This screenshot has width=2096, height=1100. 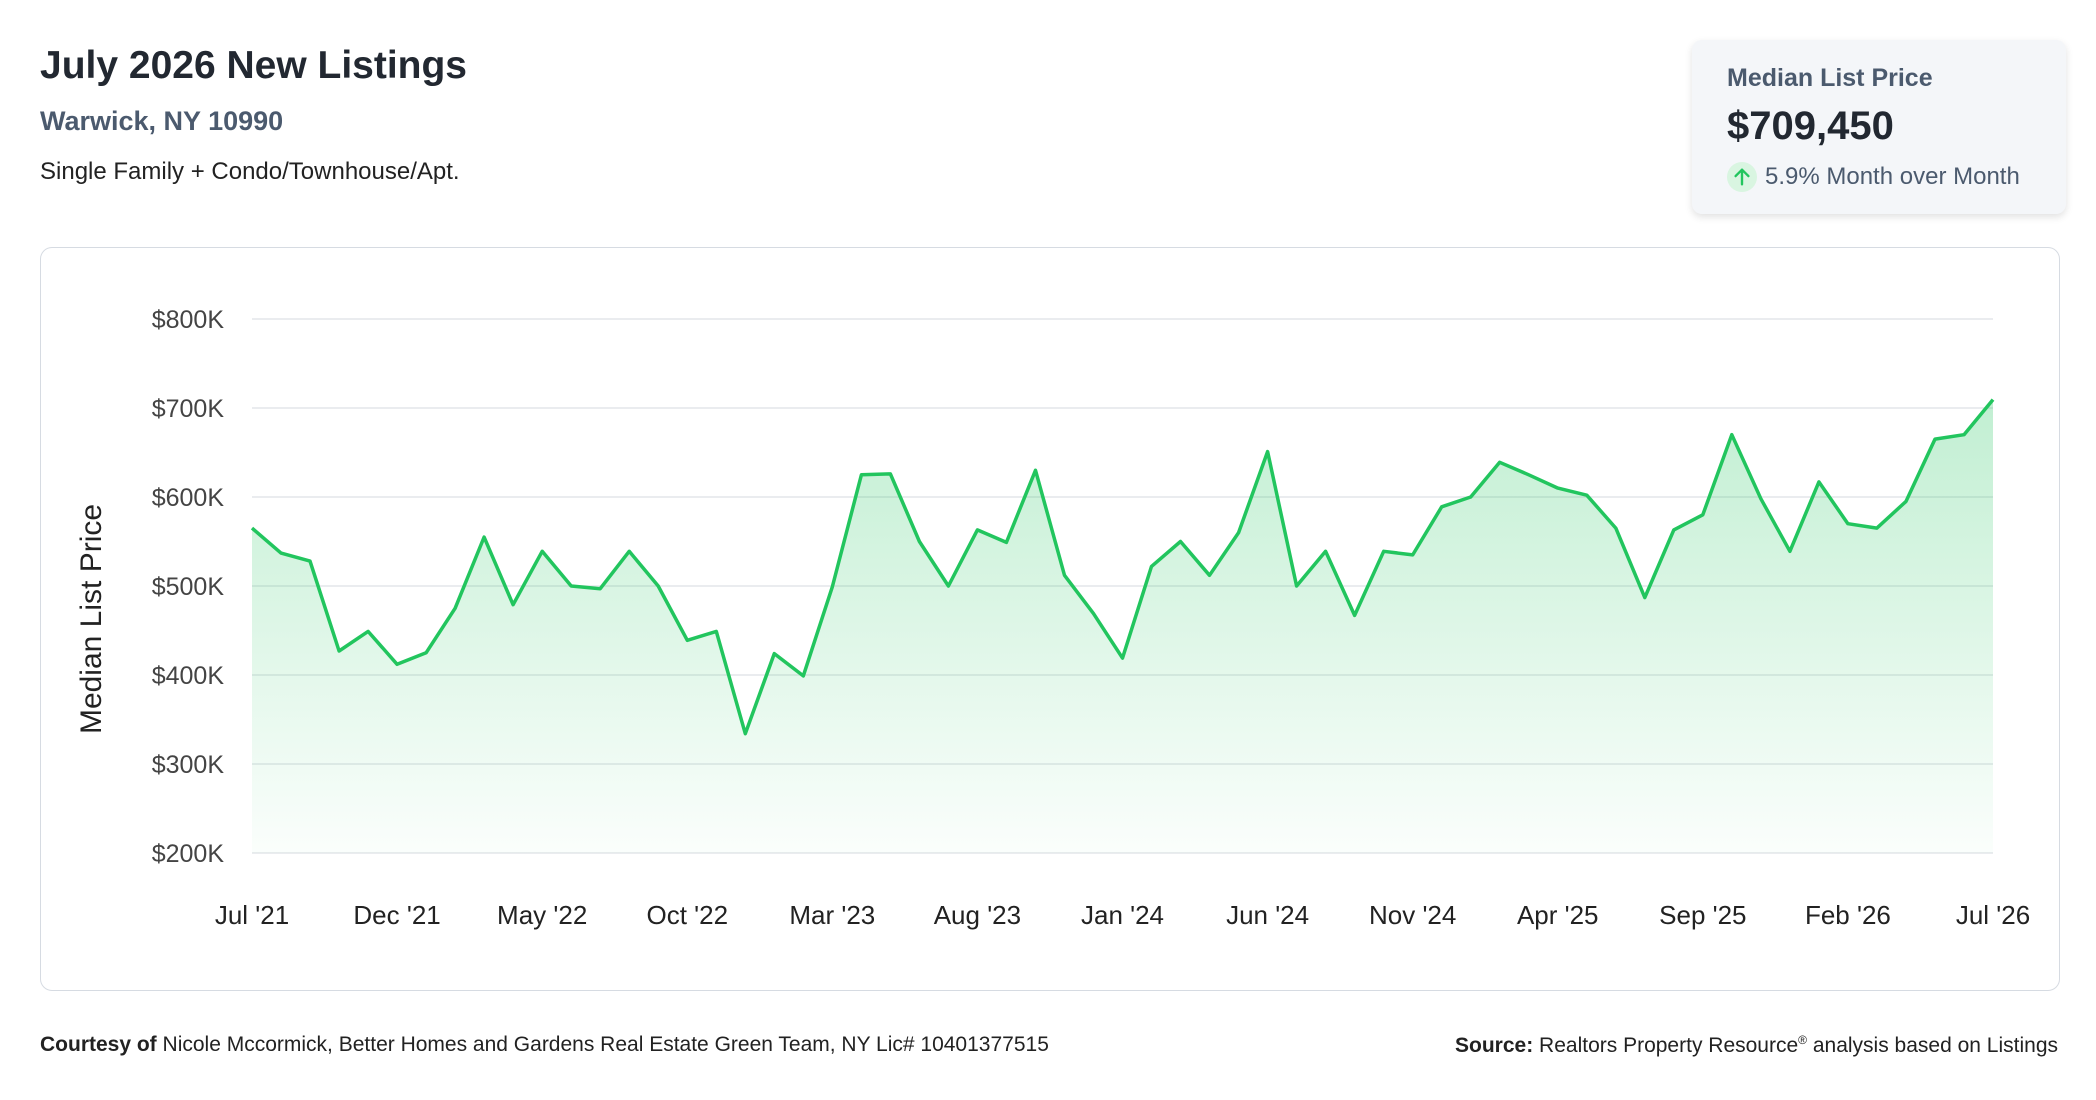 I want to click on x-tick-label: Feb '26, so click(x=1848, y=915).